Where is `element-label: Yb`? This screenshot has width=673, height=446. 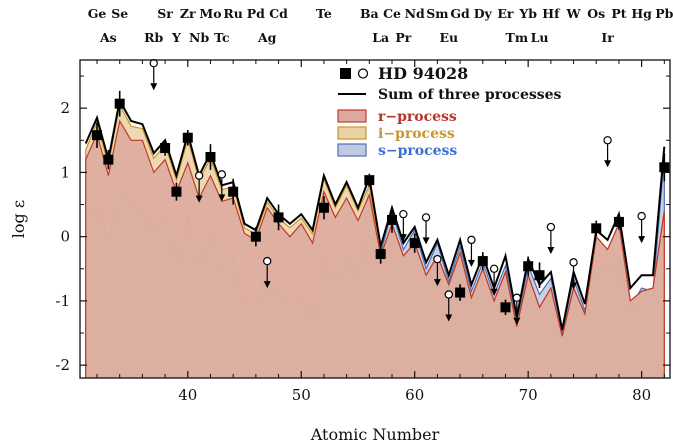 element-label: Yb is located at coordinates (527, 13).